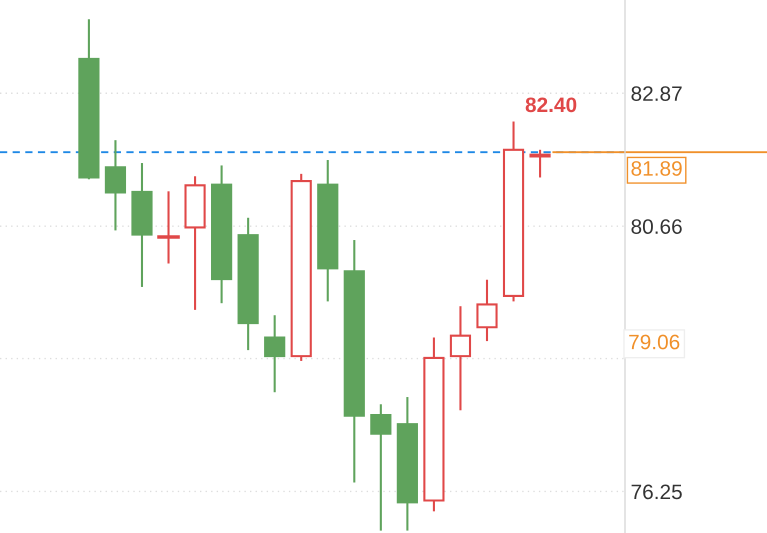 The height and width of the screenshot is (533, 767). Describe the element at coordinates (551, 104) in the screenshot. I see `annotation: 82.40` at that location.